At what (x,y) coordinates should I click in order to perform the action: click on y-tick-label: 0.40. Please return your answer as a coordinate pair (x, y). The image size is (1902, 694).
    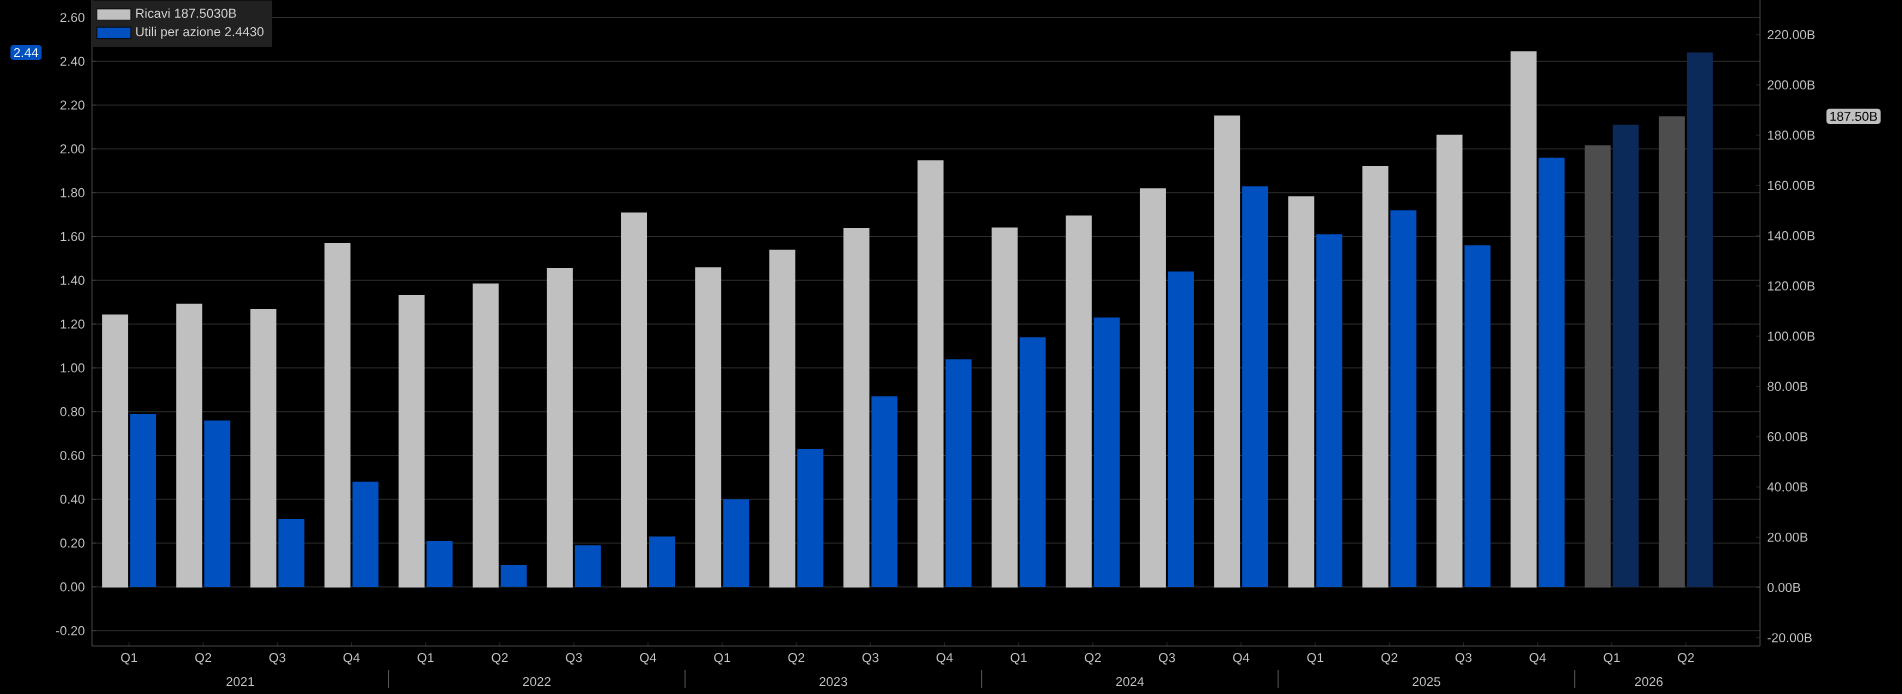
    Looking at the image, I should click on (72, 499).